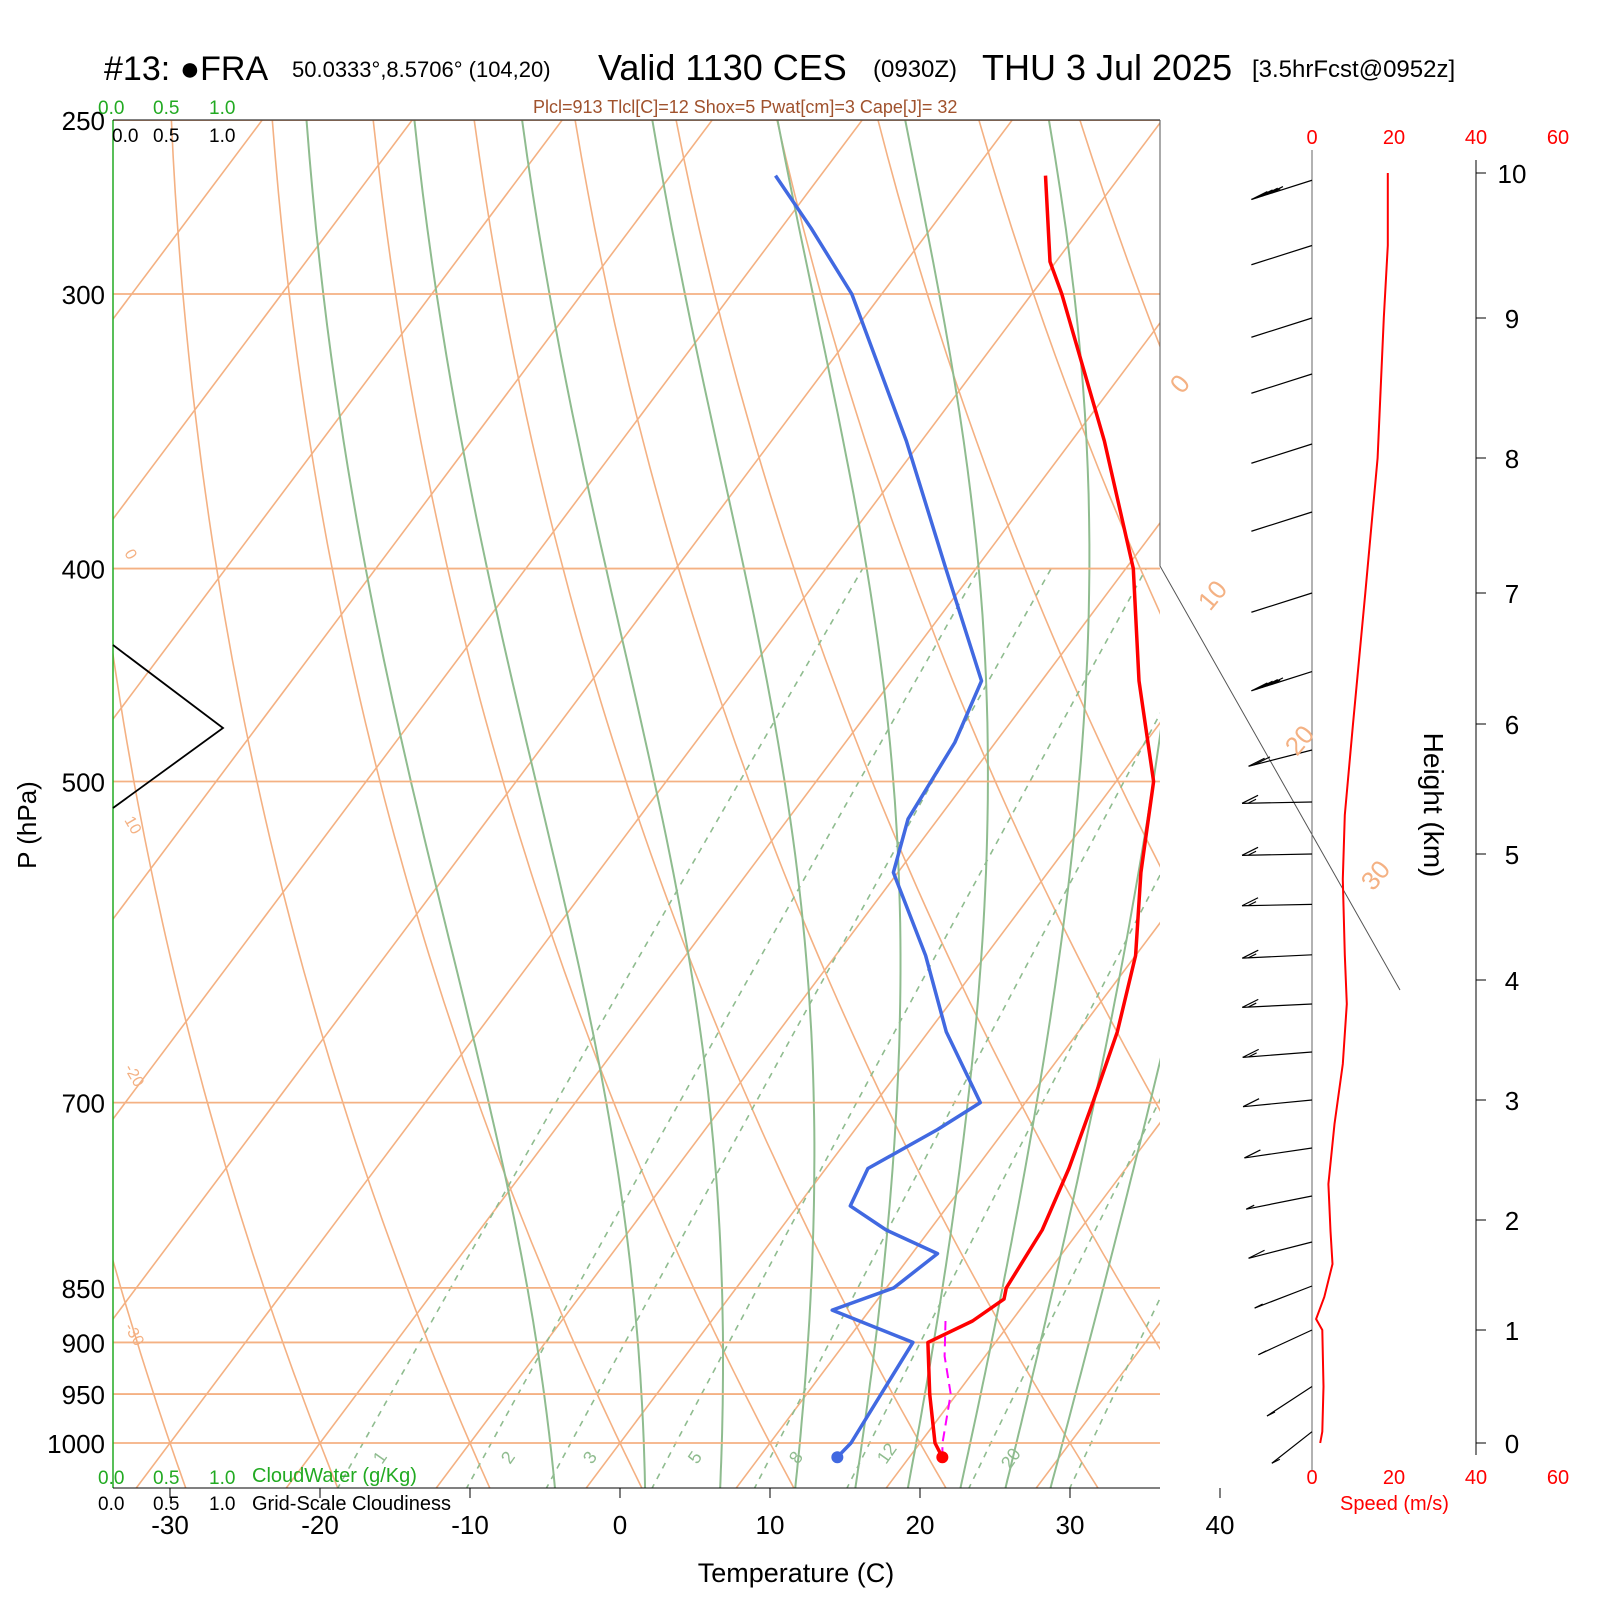 The height and width of the screenshot is (1600, 1600). I want to click on height-tick-label: 1, so click(1512, 1331).